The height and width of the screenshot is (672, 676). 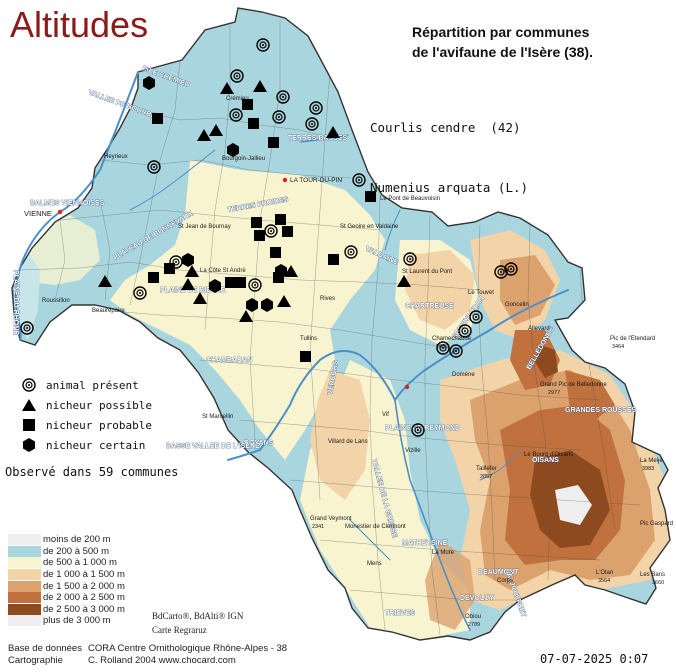 I want to click on altitude-row: de 2 000 à 2 500 m, so click(x=66, y=598).